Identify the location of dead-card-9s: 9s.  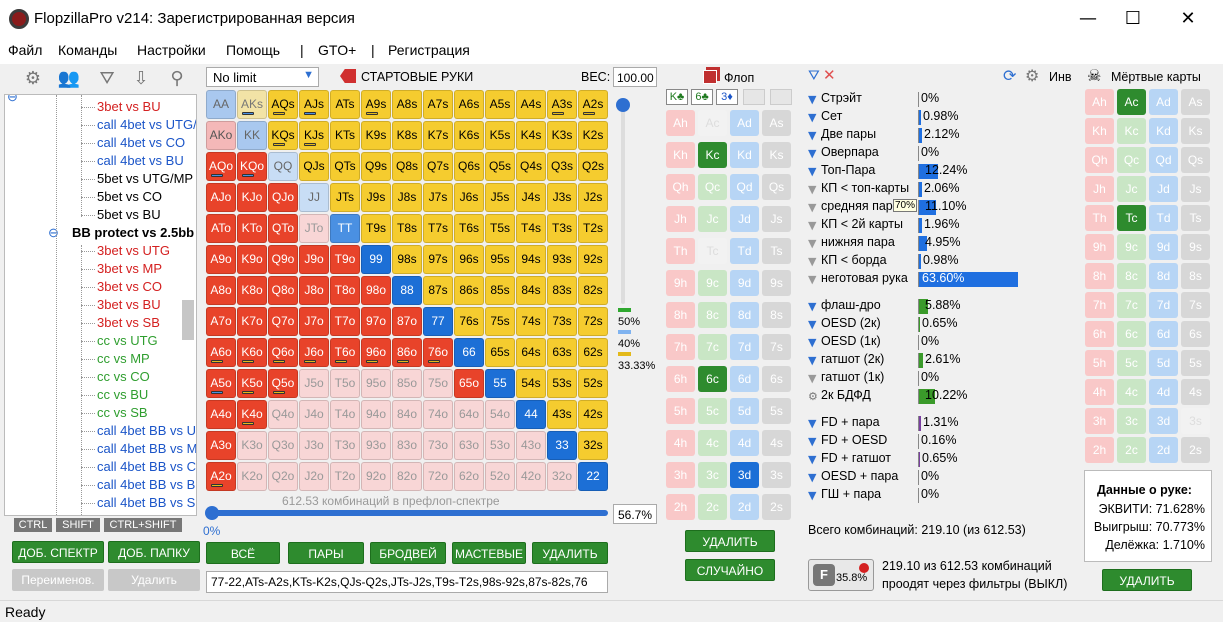
(1195, 247).